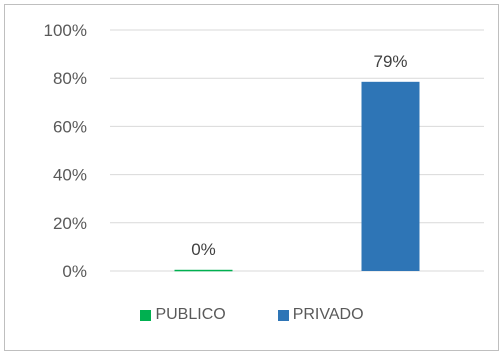 The width and height of the screenshot is (504, 356). Describe the element at coordinates (65, 30) in the screenshot. I see `y-tick-label: 100%` at that location.